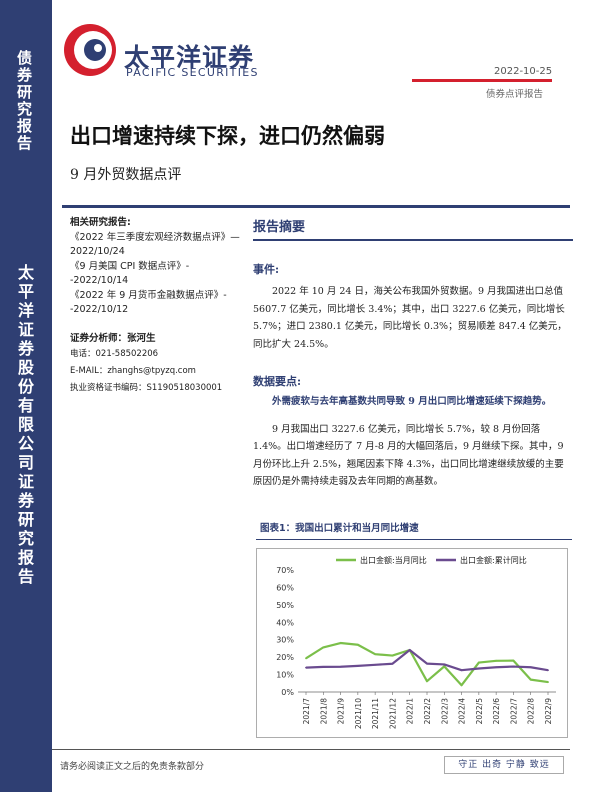 The image size is (612, 792). I want to click on y-tick-label: 40%, so click(285, 622).